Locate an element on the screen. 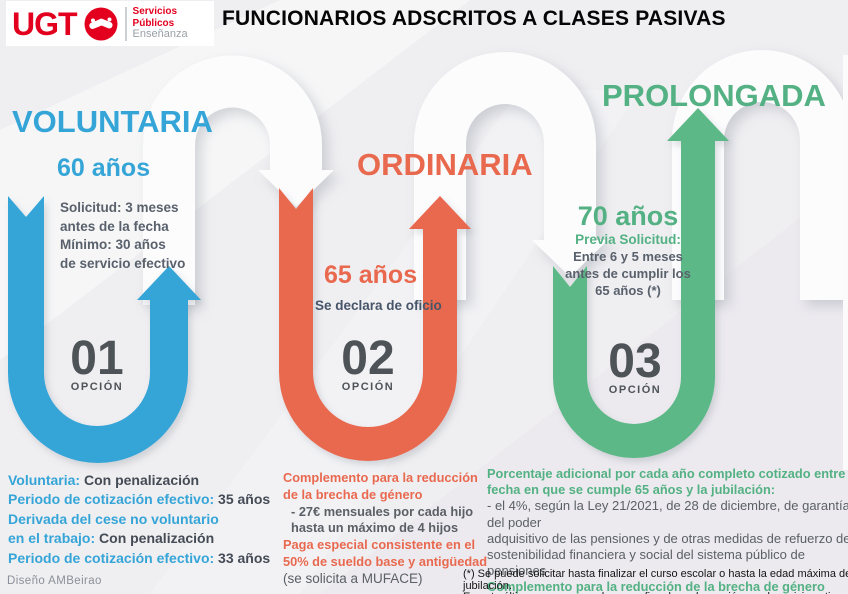  detail-line: hasta un máximo de 4 hijos is located at coordinates (375, 528).